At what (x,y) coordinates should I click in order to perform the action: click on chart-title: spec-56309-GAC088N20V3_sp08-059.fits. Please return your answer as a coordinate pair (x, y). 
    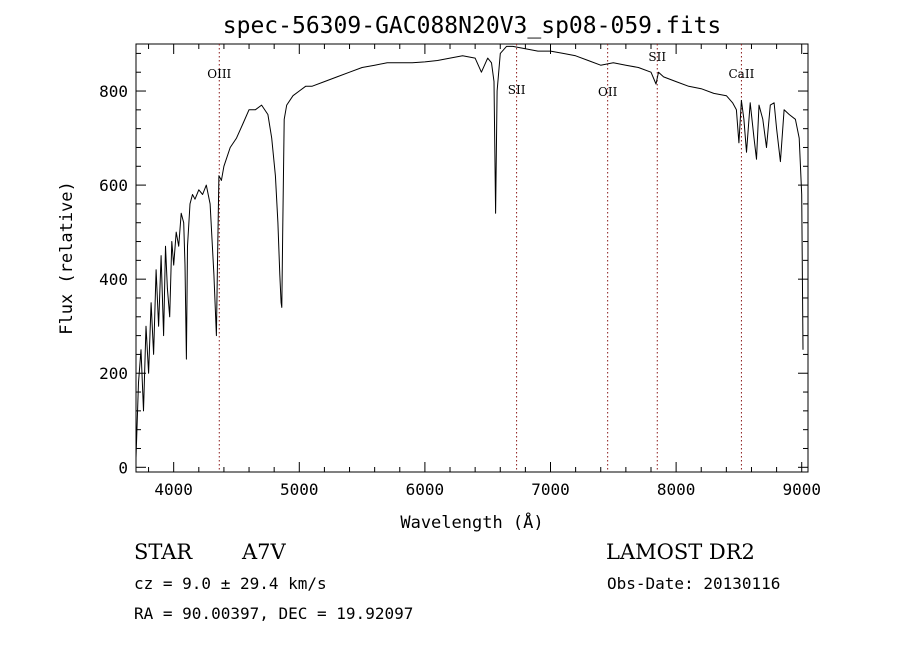
    Looking at the image, I should click on (472, 26).